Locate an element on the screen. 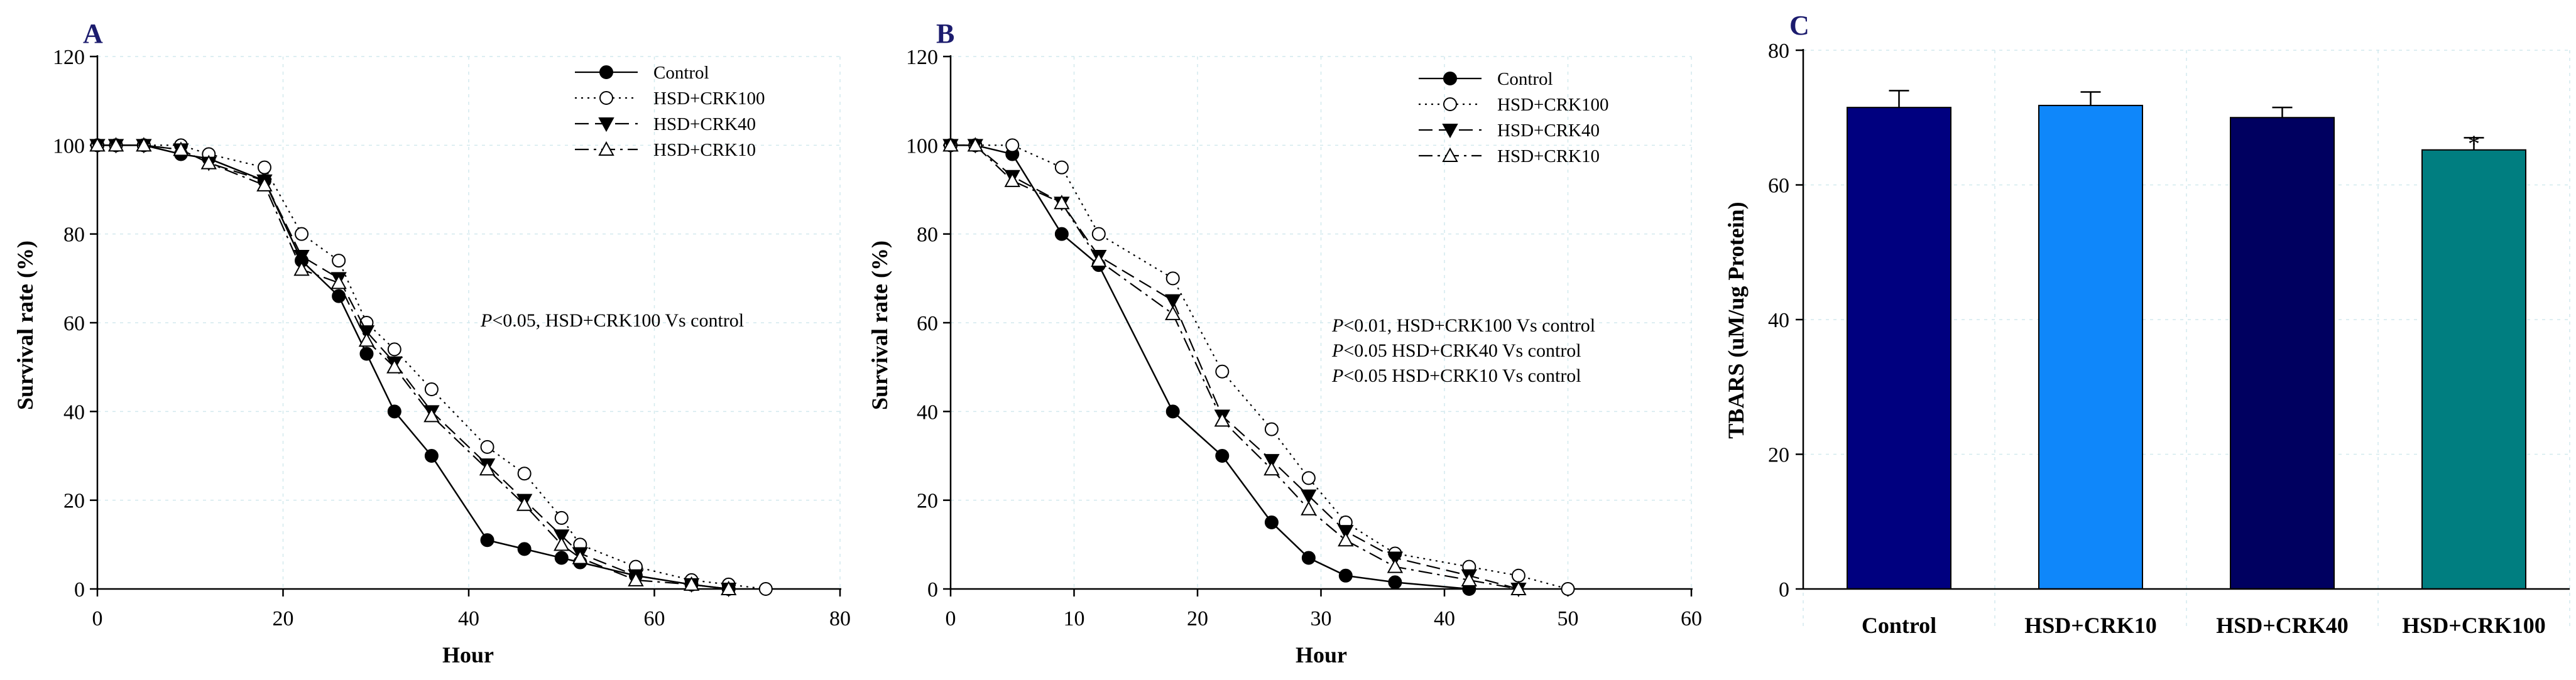  panel-c-bar-hsd-crk100 is located at coordinates (2474, 369).